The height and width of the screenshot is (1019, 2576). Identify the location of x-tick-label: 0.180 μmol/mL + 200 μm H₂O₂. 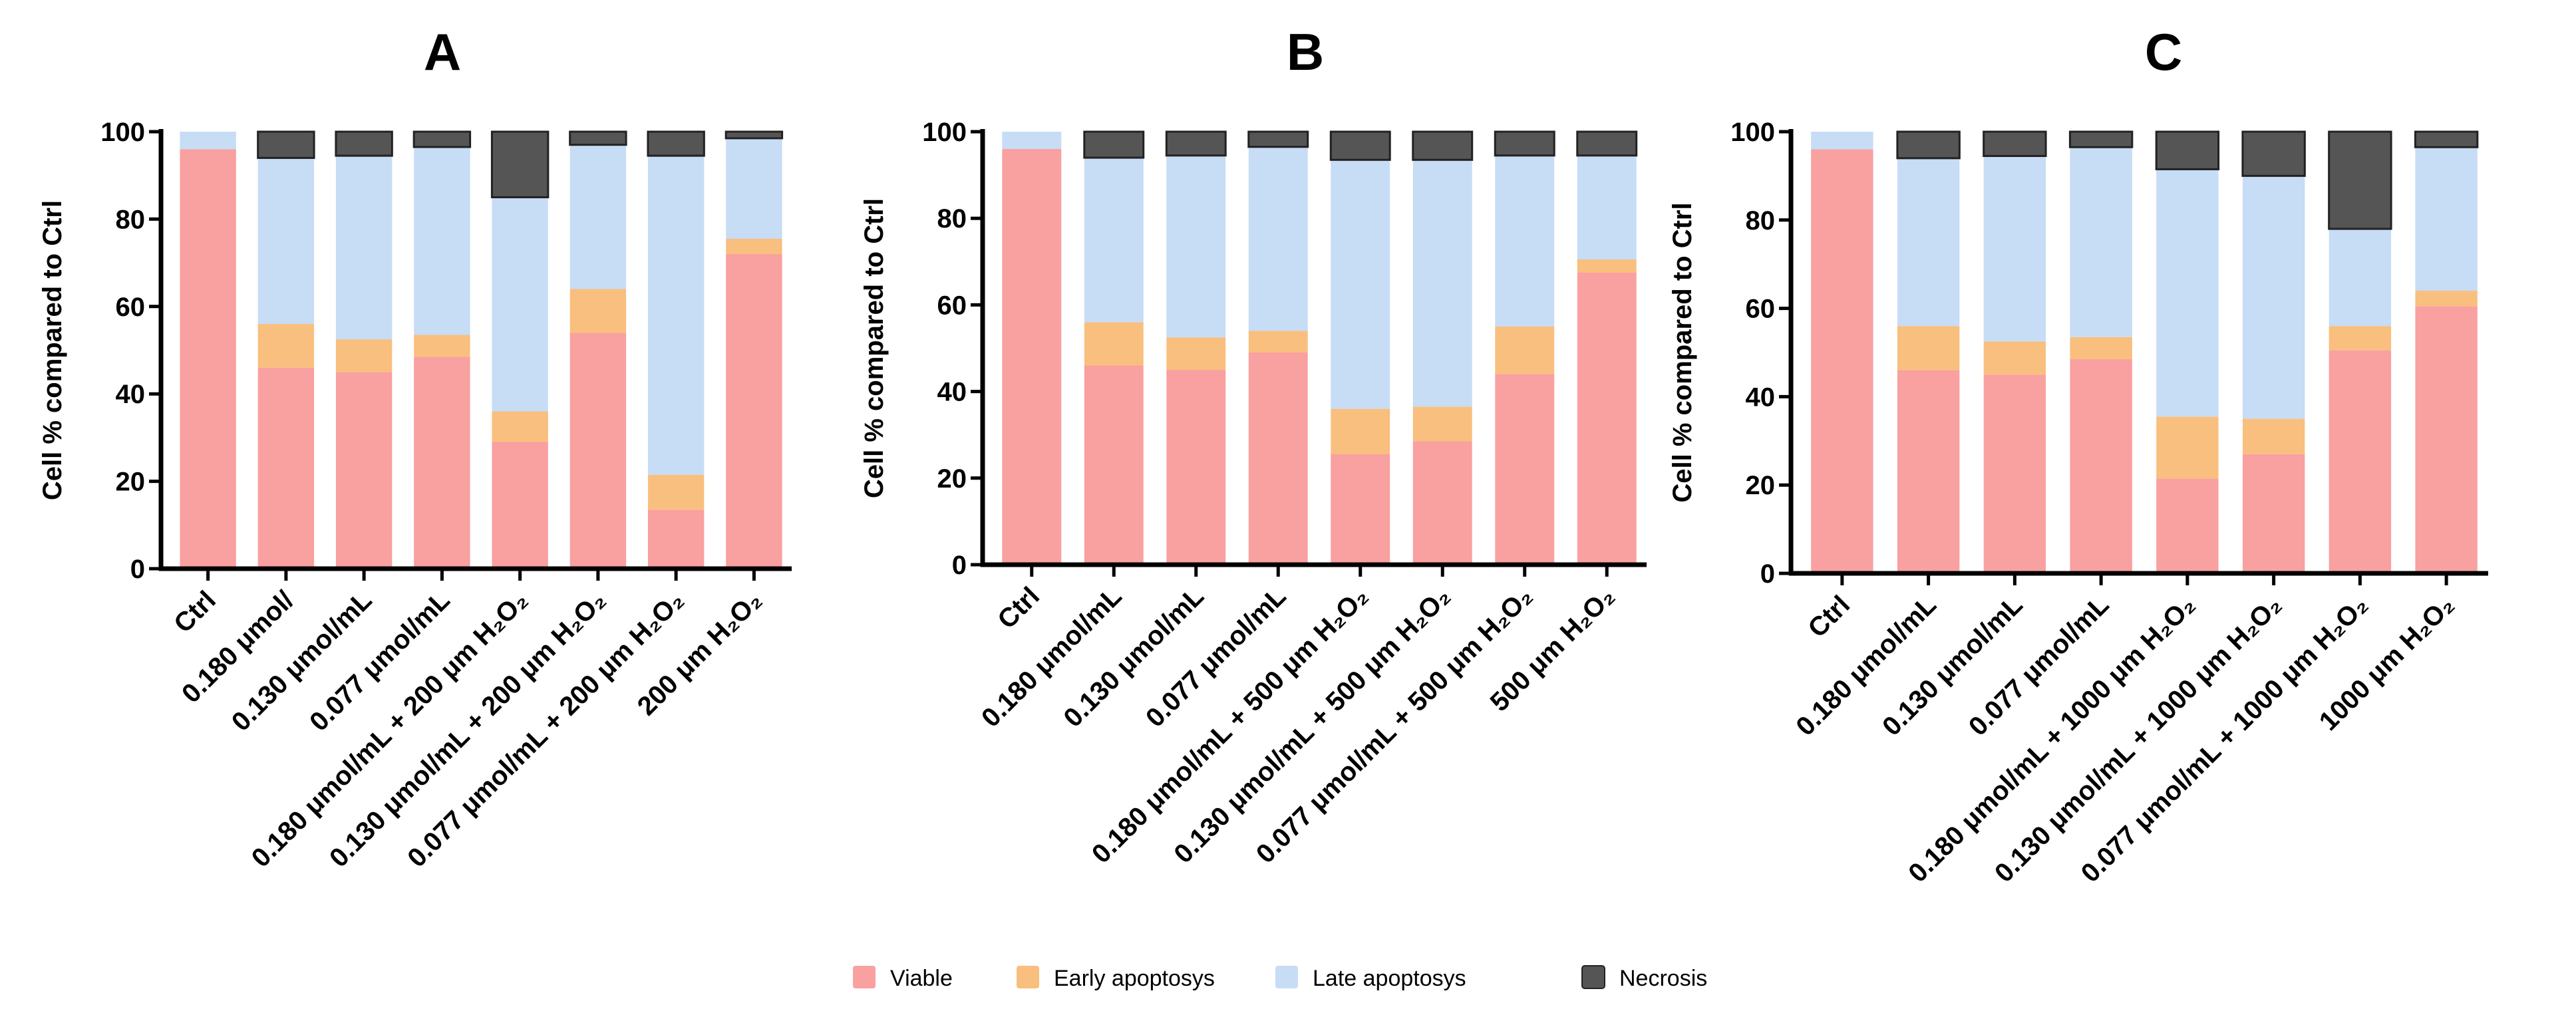
(390, 729).